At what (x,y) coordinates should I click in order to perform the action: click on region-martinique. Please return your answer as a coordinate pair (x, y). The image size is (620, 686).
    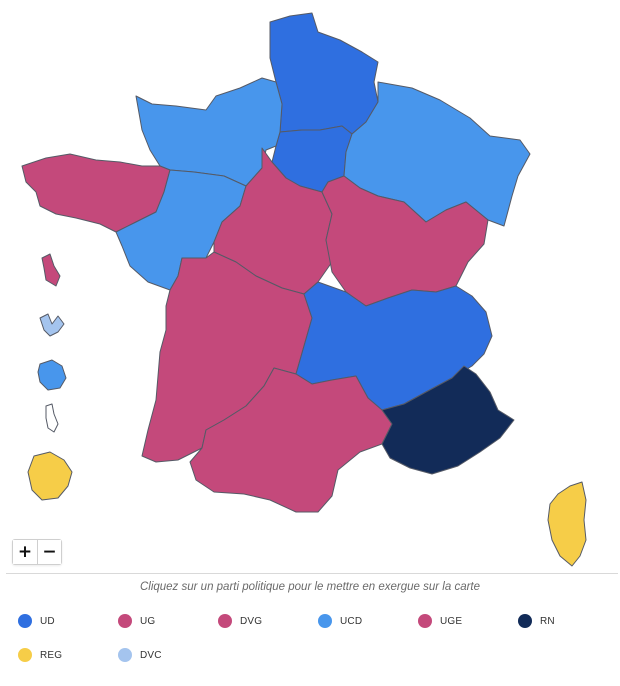
    Looking at the image, I should click on (51, 270).